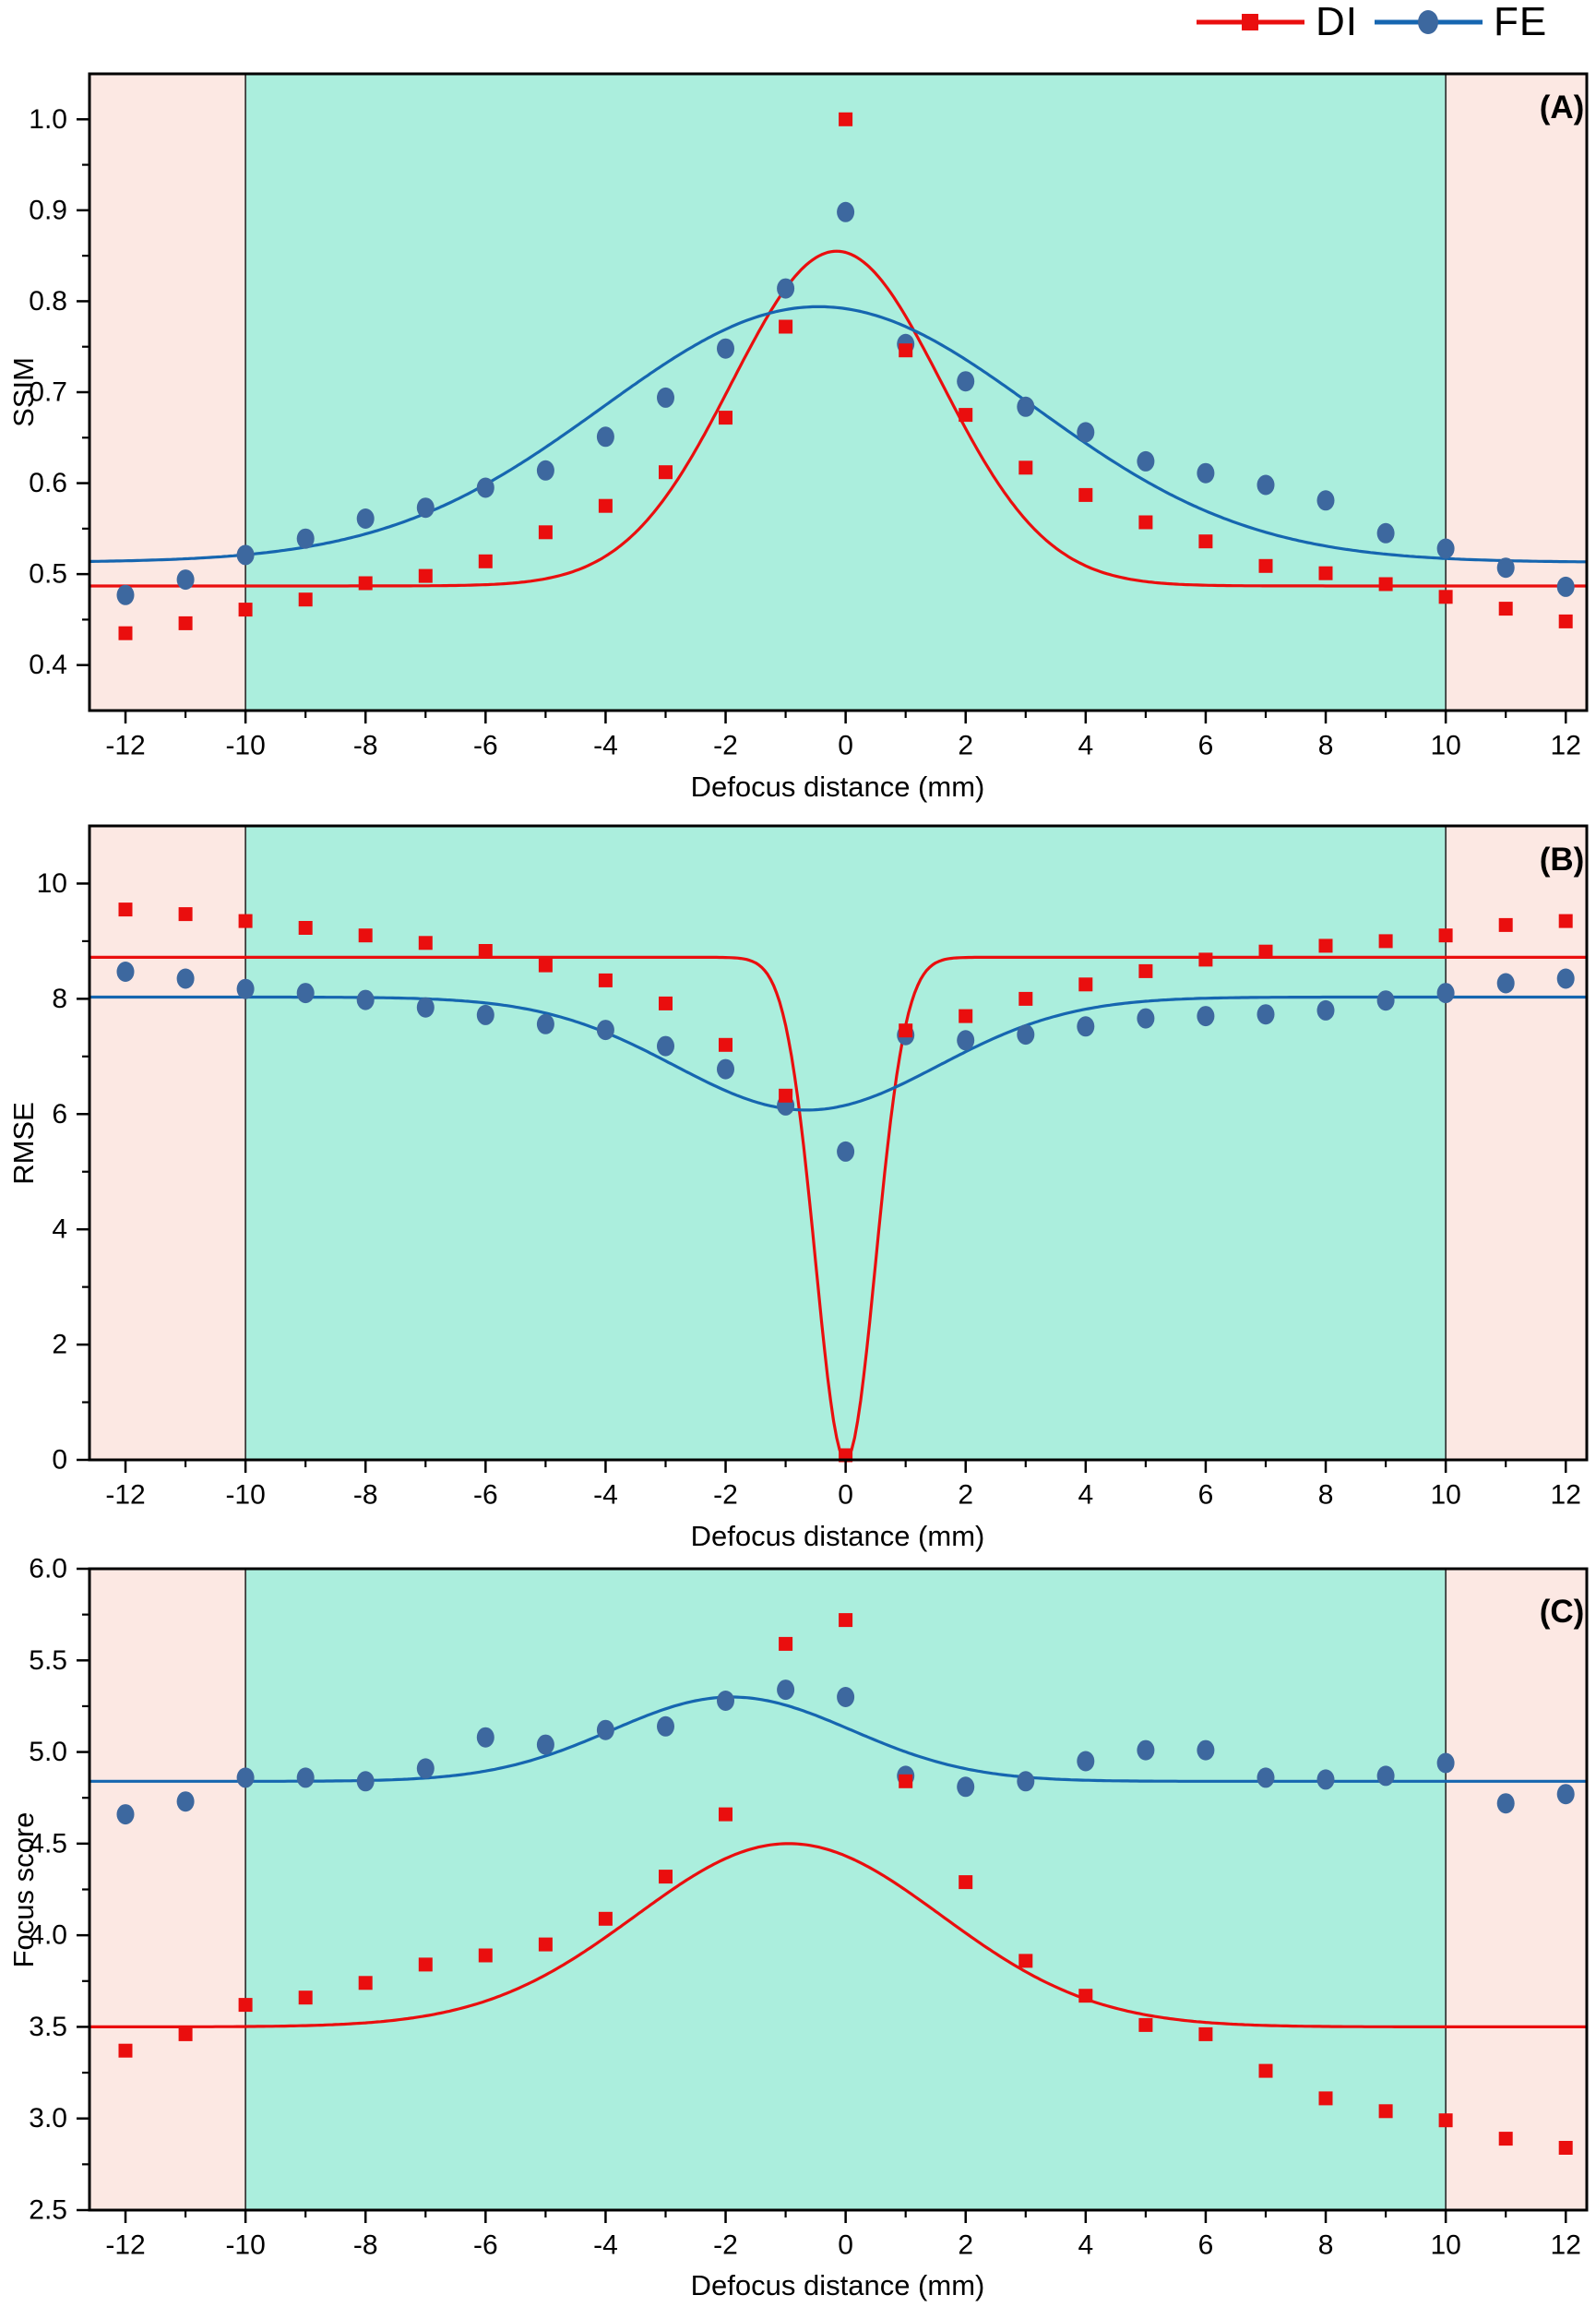  I want to click on di-fit-curve, so click(838, 418).